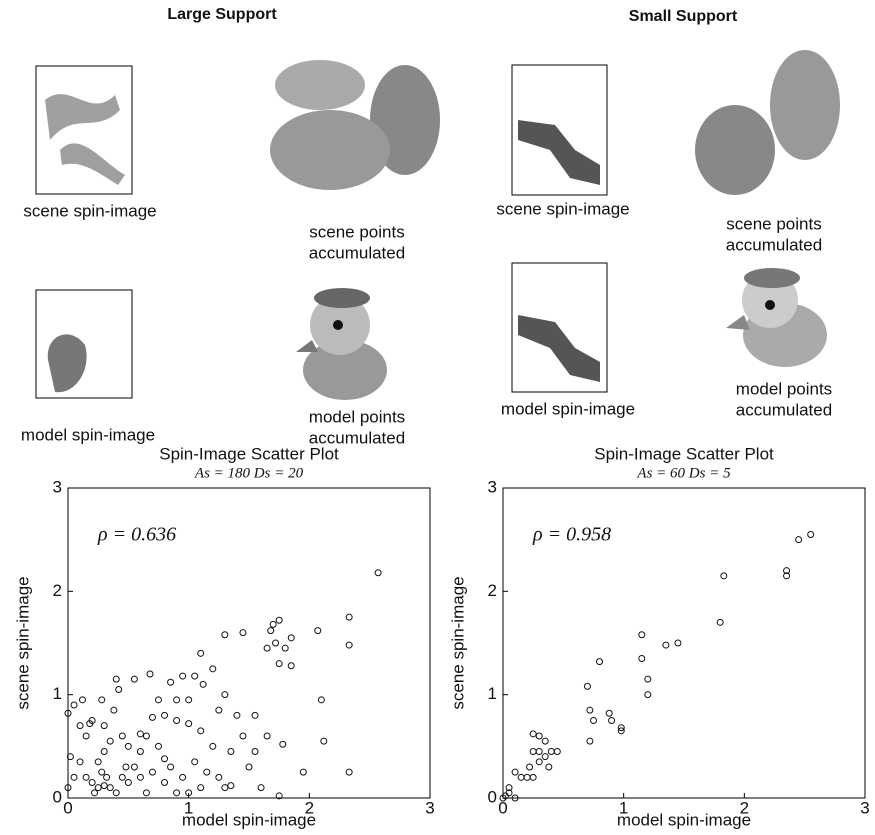  What do you see at coordinates (773, 223) in the screenshot?
I see `image-label: scene points` at bounding box center [773, 223].